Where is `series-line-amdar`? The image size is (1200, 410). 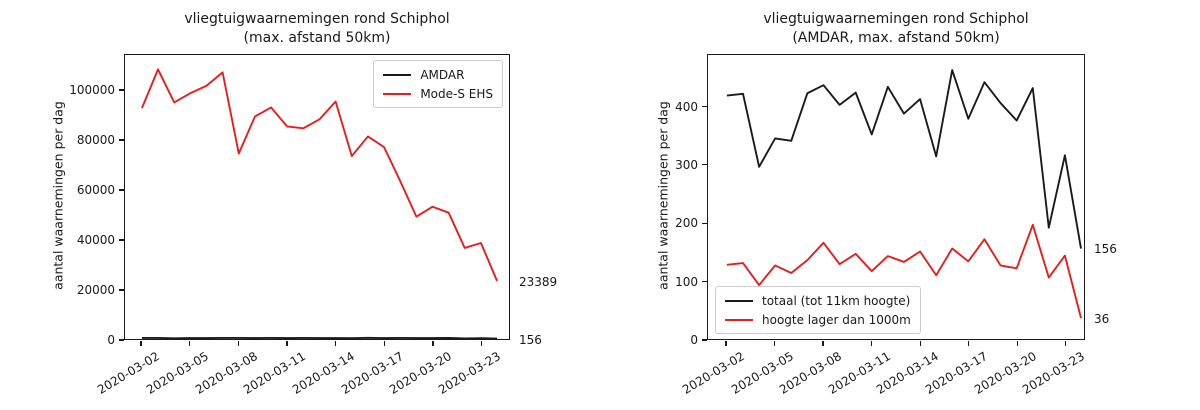 series-line-amdar is located at coordinates (319, 337).